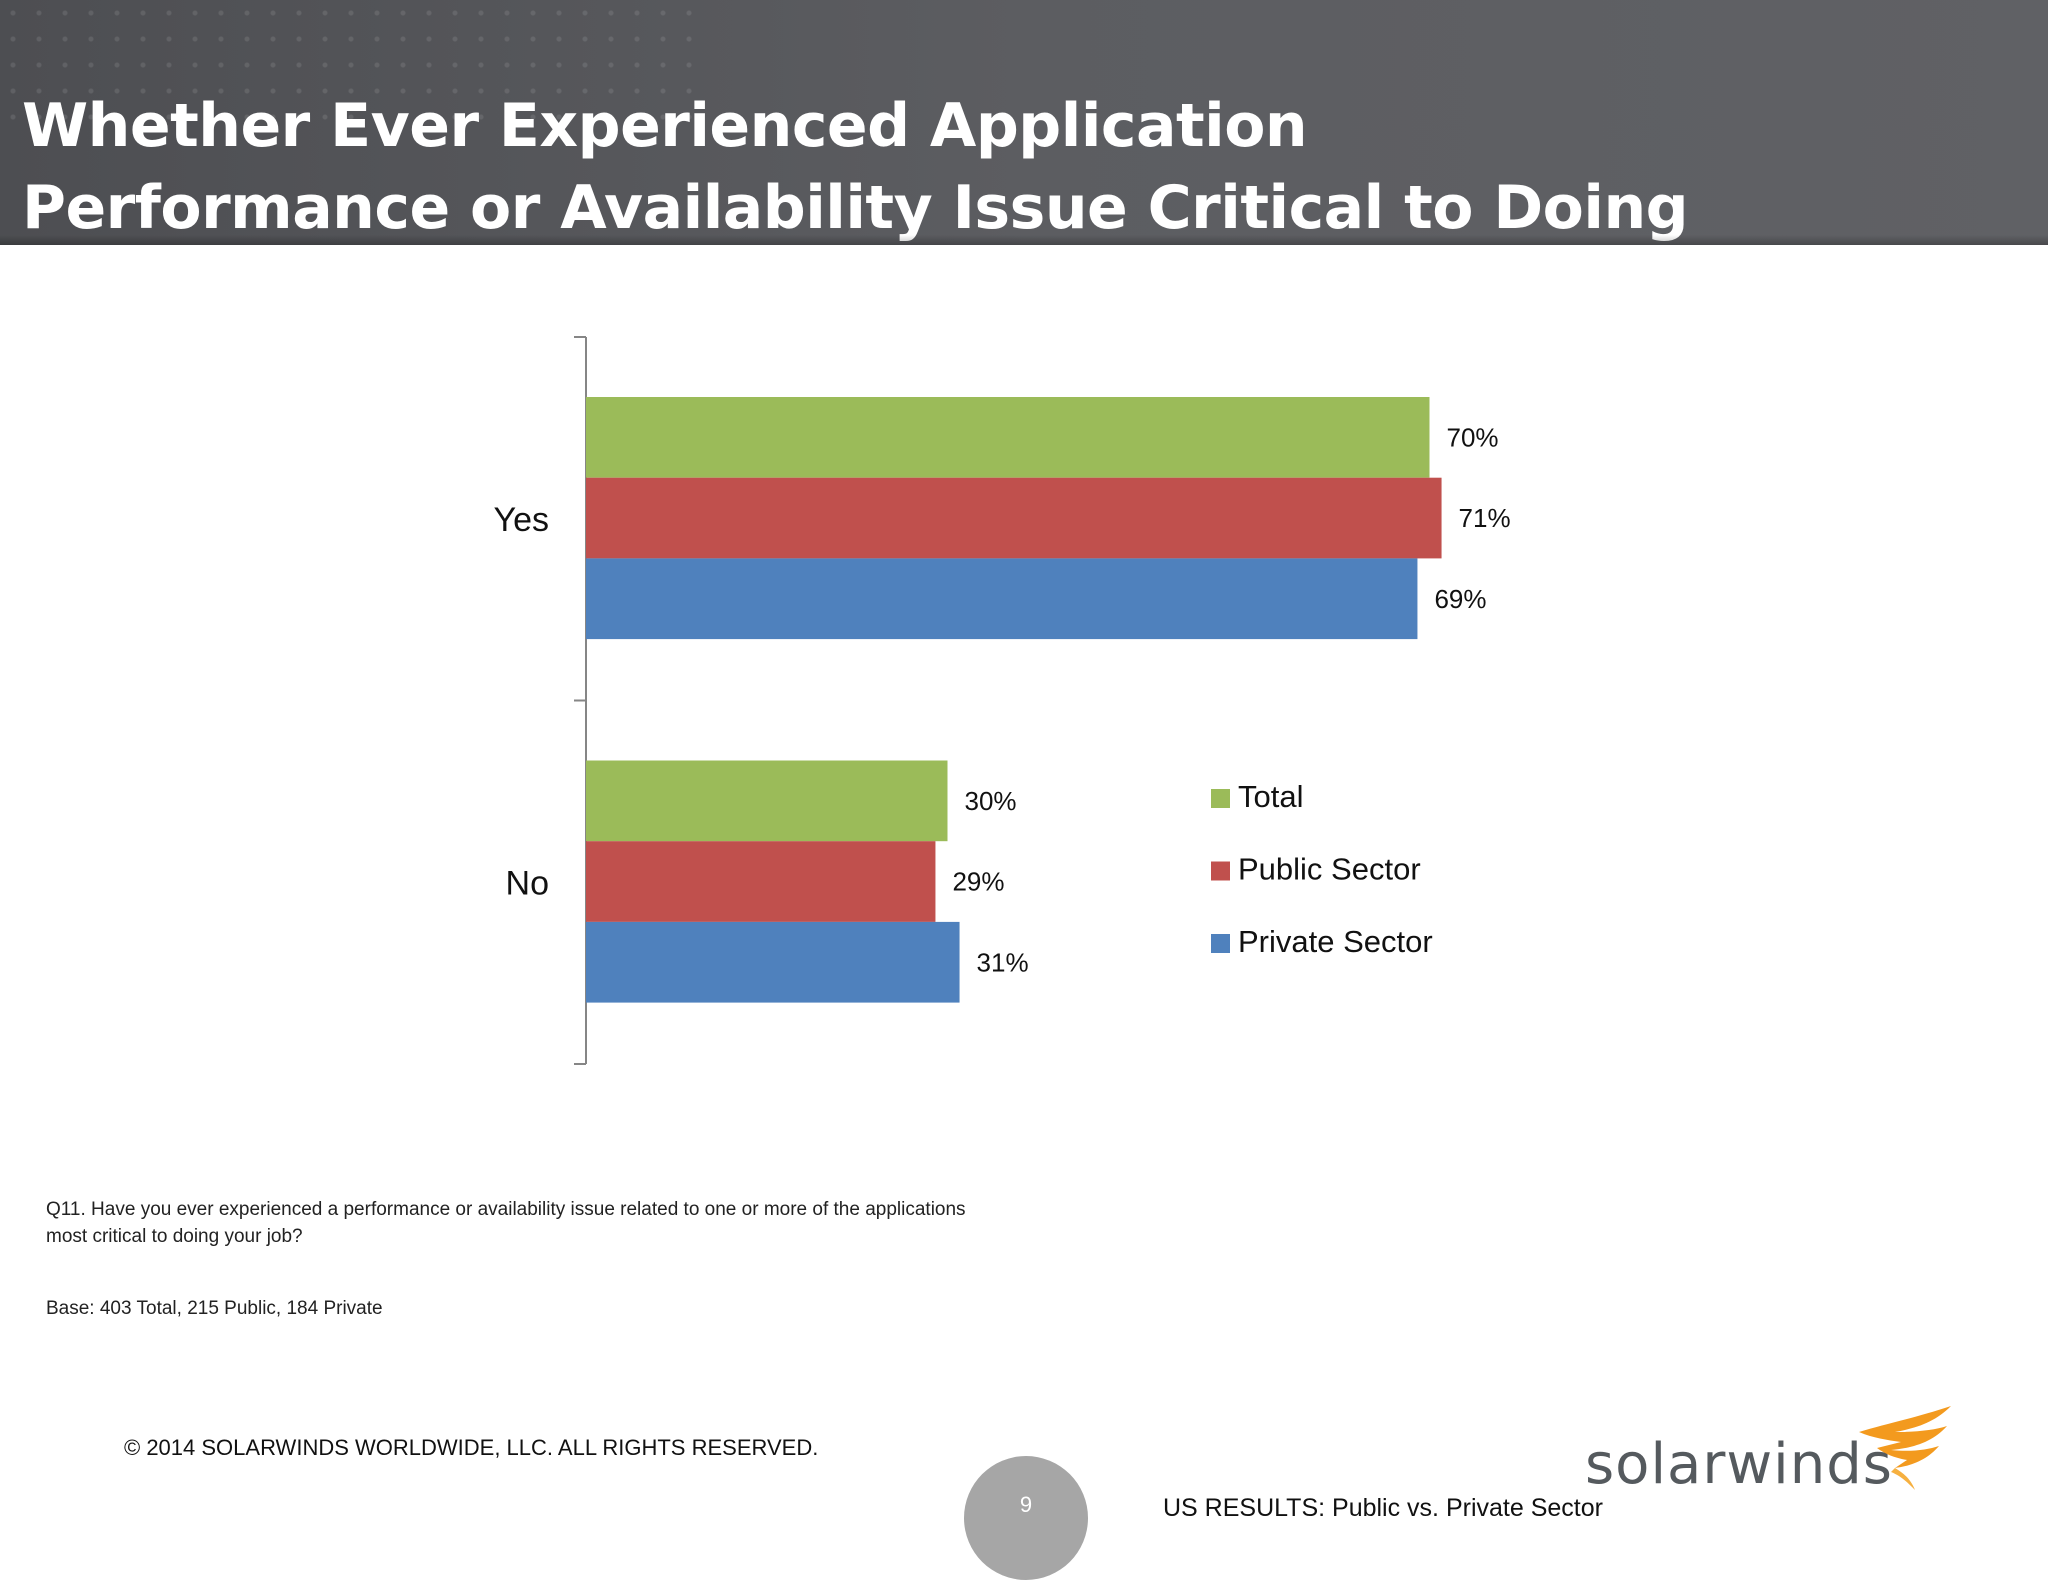  I want to click on flame-logo-icon, so click(1905, 1448).